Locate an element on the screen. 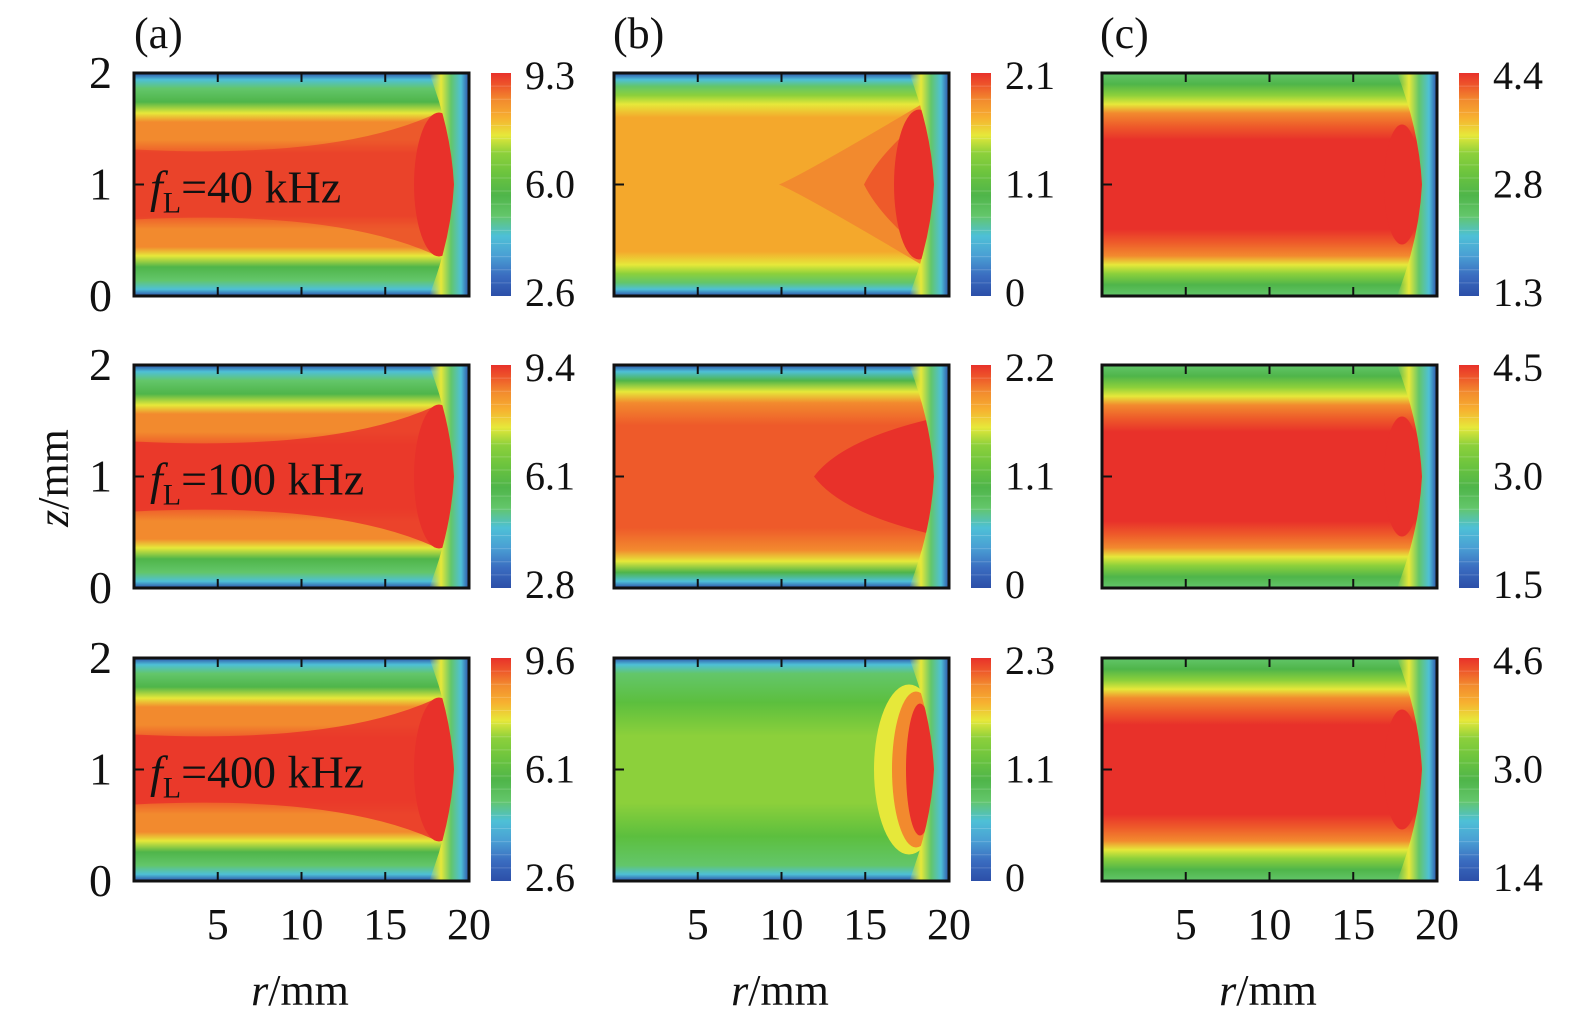  contour-panel-b-row1: 2.1 1.1 0 is located at coordinates (833, 184).